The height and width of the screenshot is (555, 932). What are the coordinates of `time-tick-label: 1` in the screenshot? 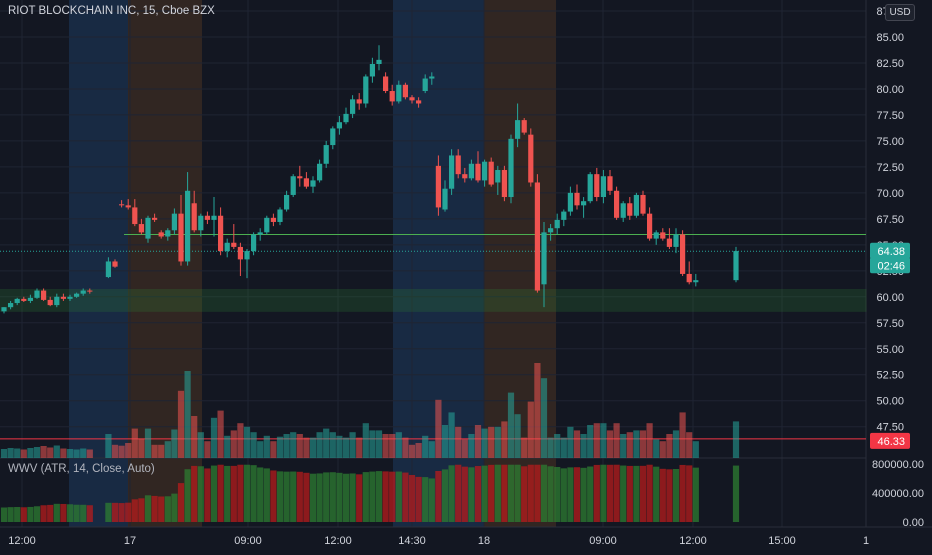 It's located at (866, 541).